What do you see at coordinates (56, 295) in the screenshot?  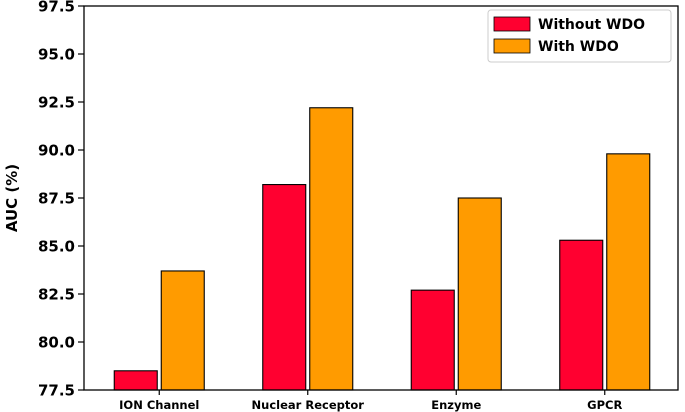 I see `y-tick-label: 82.5` at bounding box center [56, 295].